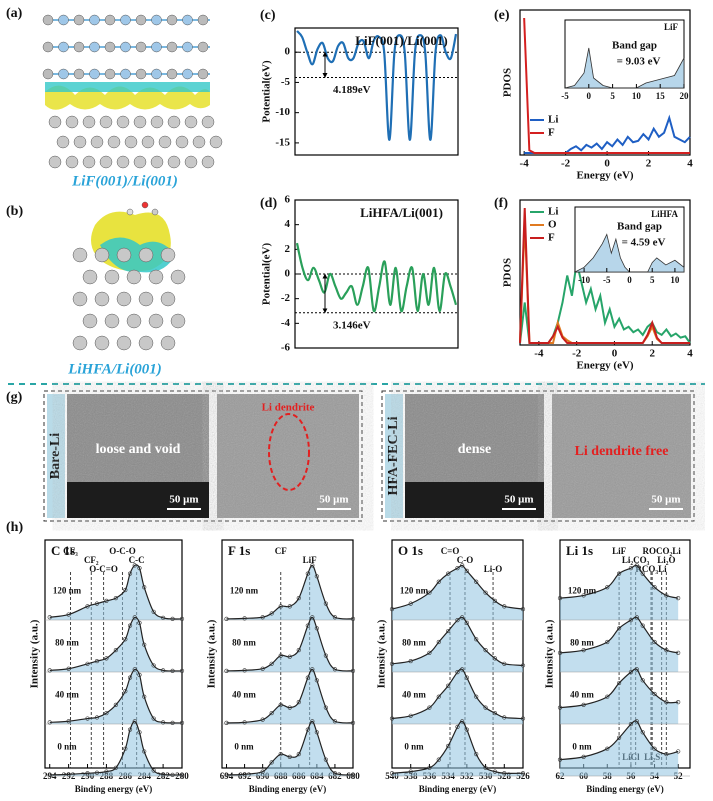 This screenshot has width=713, height=801. What do you see at coordinates (675, 280) in the screenshot?
I see `x-tick-label: 10` at bounding box center [675, 280].